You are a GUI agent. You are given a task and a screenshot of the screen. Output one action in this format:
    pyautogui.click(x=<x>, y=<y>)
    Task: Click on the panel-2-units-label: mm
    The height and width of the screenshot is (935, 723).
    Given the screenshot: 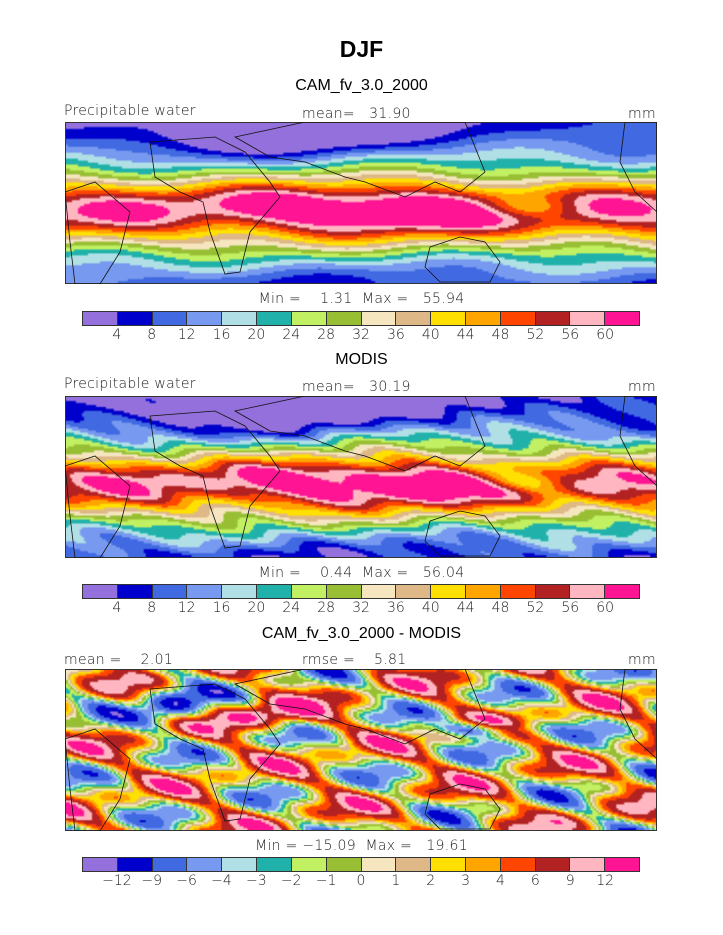 What is the action you would take?
    pyautogui.click(x=642, y=387)
    